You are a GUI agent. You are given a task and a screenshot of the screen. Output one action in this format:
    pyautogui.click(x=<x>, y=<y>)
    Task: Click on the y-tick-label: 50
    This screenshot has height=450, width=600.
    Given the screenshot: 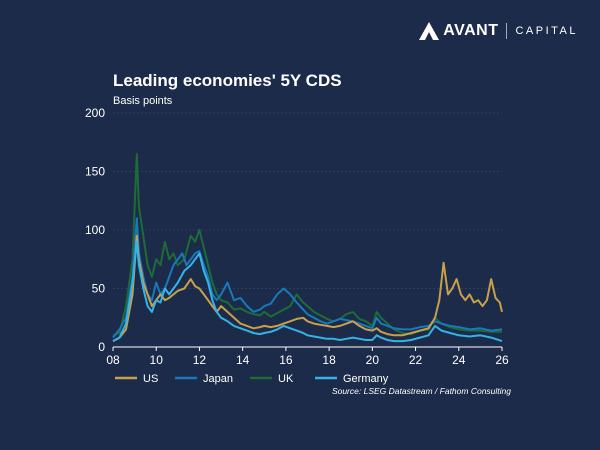 What is the action you would take?
    pyautogui.click(x=99, y=289)
    